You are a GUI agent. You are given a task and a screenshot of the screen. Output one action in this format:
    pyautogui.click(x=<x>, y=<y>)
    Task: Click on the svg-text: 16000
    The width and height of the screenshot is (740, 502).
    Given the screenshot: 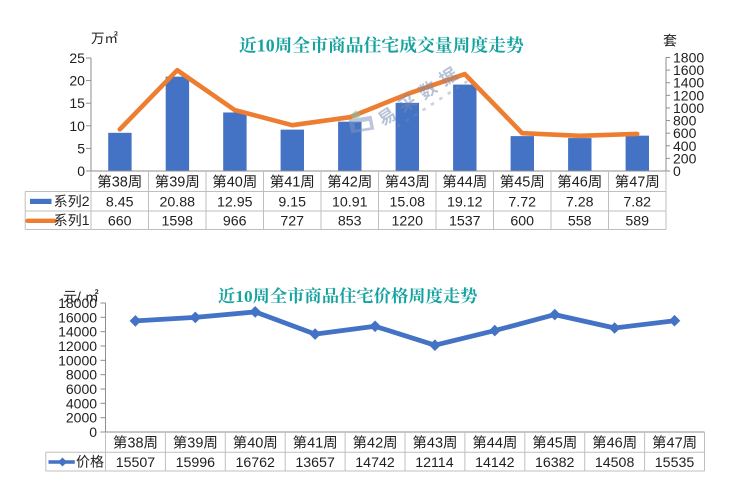 What is the action you would take?
    pyautogui.click(x=77, y=317)
    